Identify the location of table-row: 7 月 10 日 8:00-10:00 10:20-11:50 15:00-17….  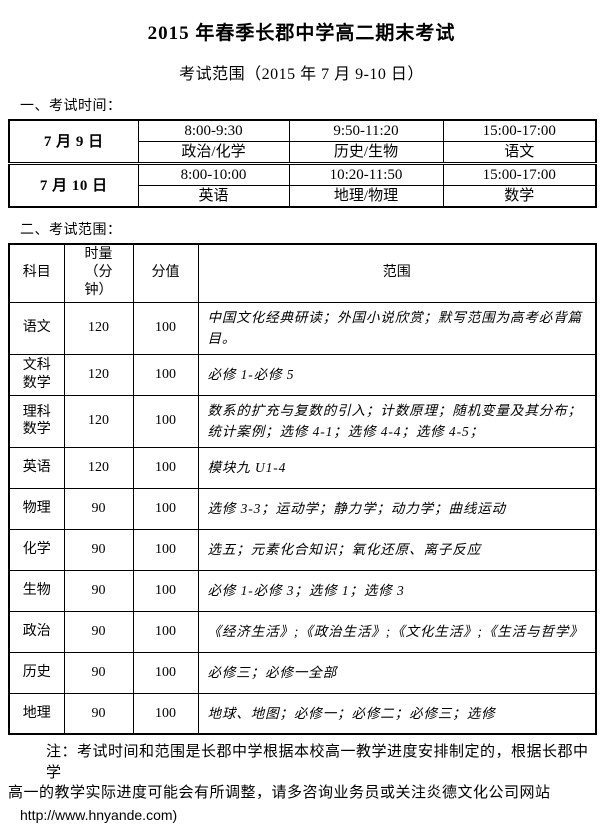
(302, 185).